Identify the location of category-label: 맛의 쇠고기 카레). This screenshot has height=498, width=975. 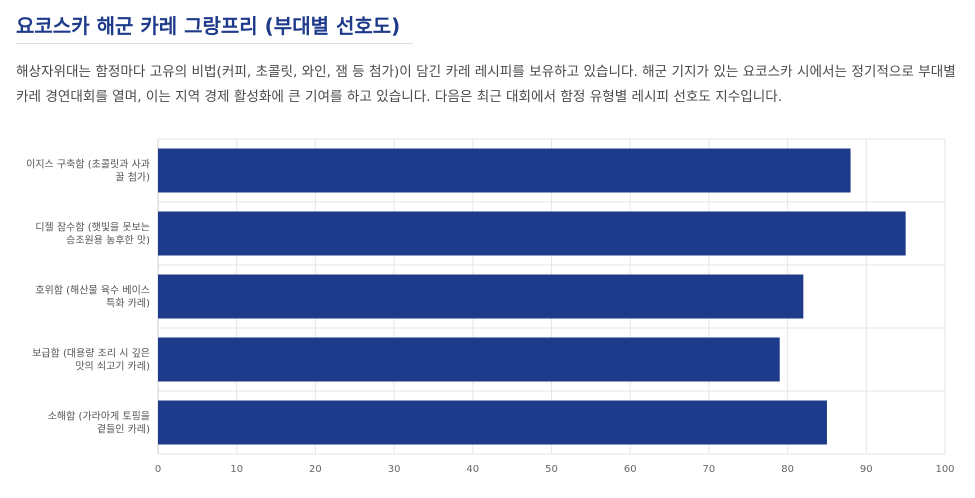
(112, 367).